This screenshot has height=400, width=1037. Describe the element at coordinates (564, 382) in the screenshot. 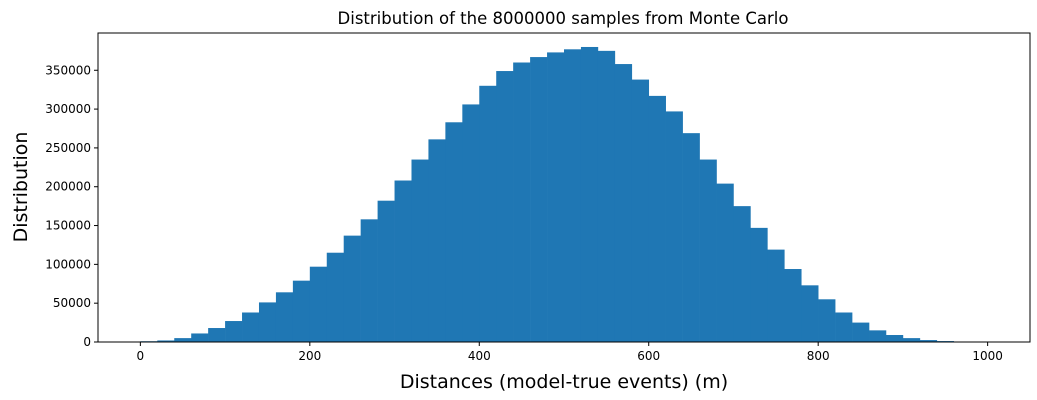

I see `x-axis-label: Distances (model-true events) (m)` at that location.